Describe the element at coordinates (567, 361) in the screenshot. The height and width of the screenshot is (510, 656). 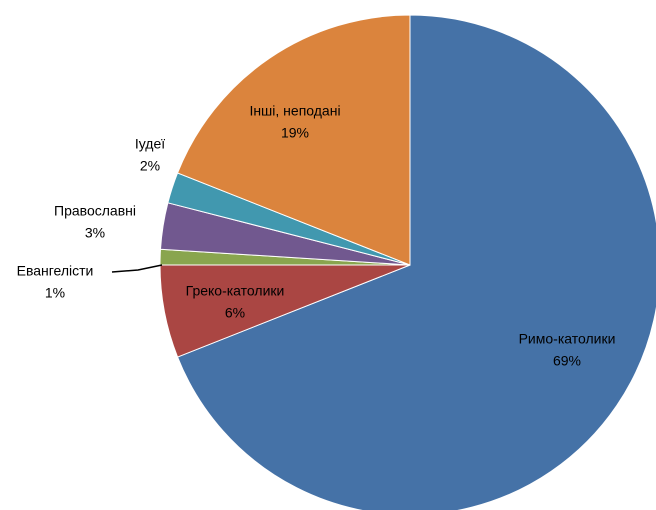
I see `slice-value-label: 69%` at that location.